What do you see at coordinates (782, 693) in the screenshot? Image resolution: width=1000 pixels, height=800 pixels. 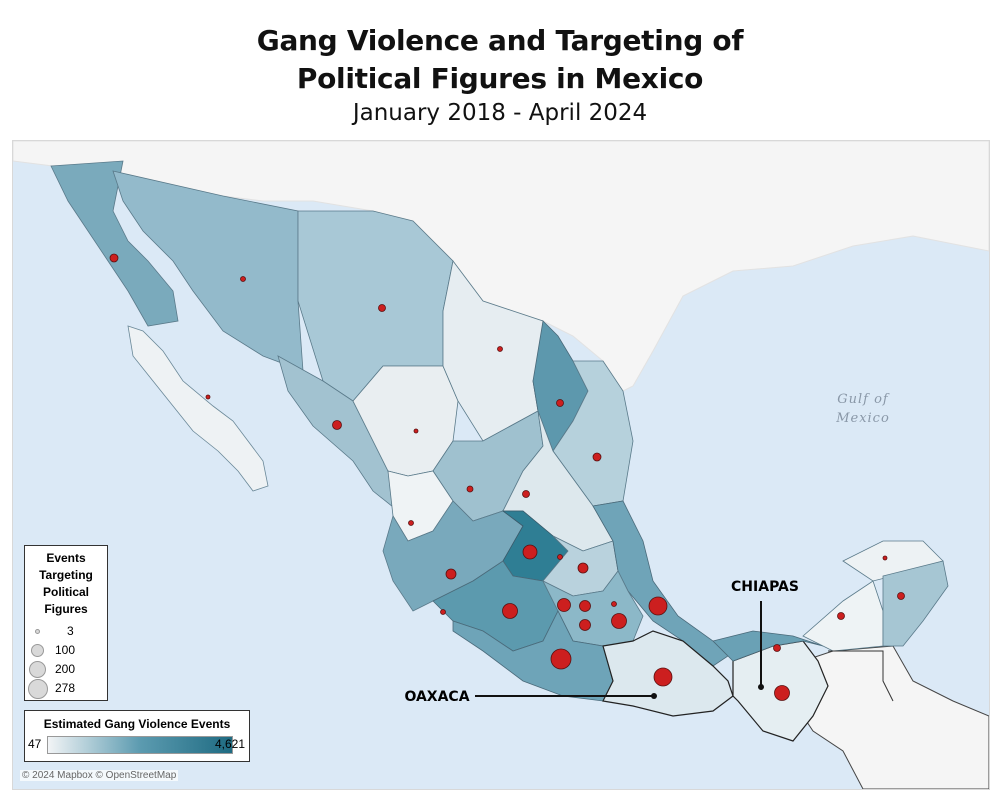 I see `marker-chiapas` at bounding box center [782, 693].